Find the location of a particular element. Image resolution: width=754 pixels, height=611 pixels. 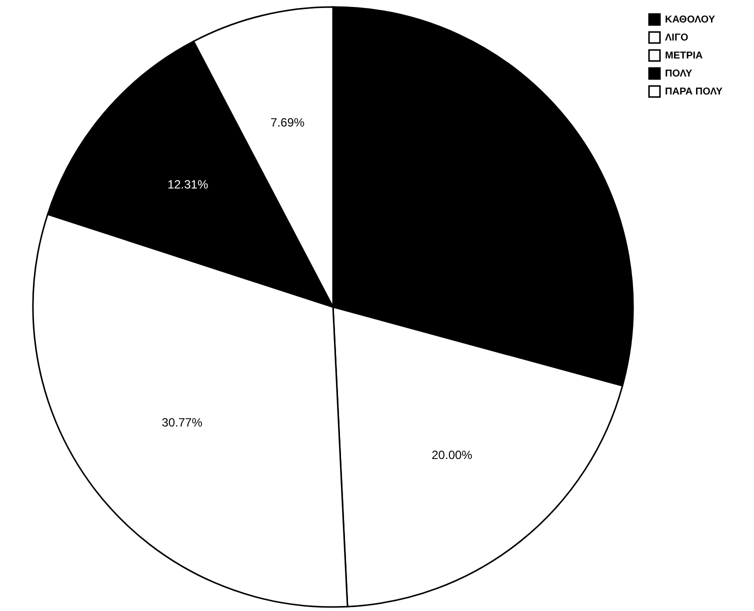

legend-label: ΚΑΘΟΛΟΥ is located at coordinates (690, 20).